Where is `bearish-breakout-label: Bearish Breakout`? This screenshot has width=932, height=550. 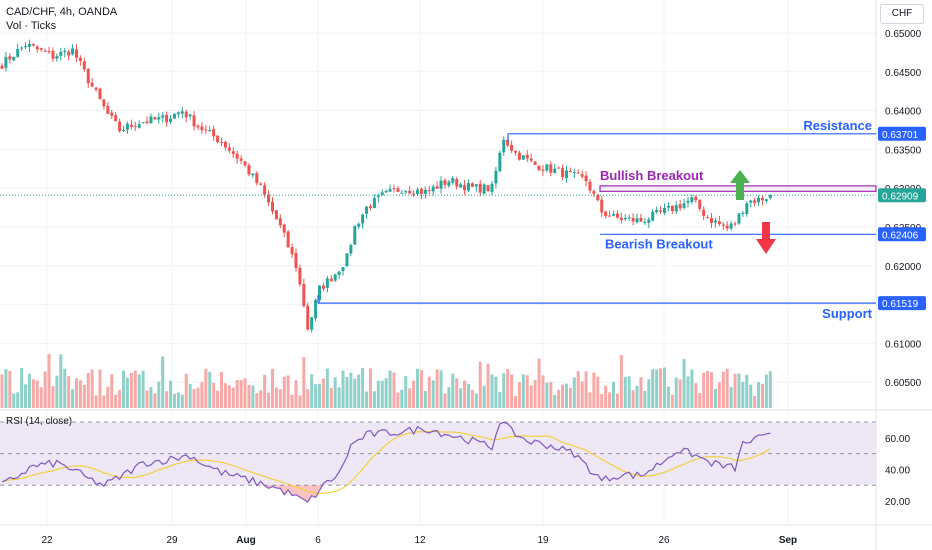
bearish-breakout-label: Bearish Breakout is located at coordinates (659, 243).